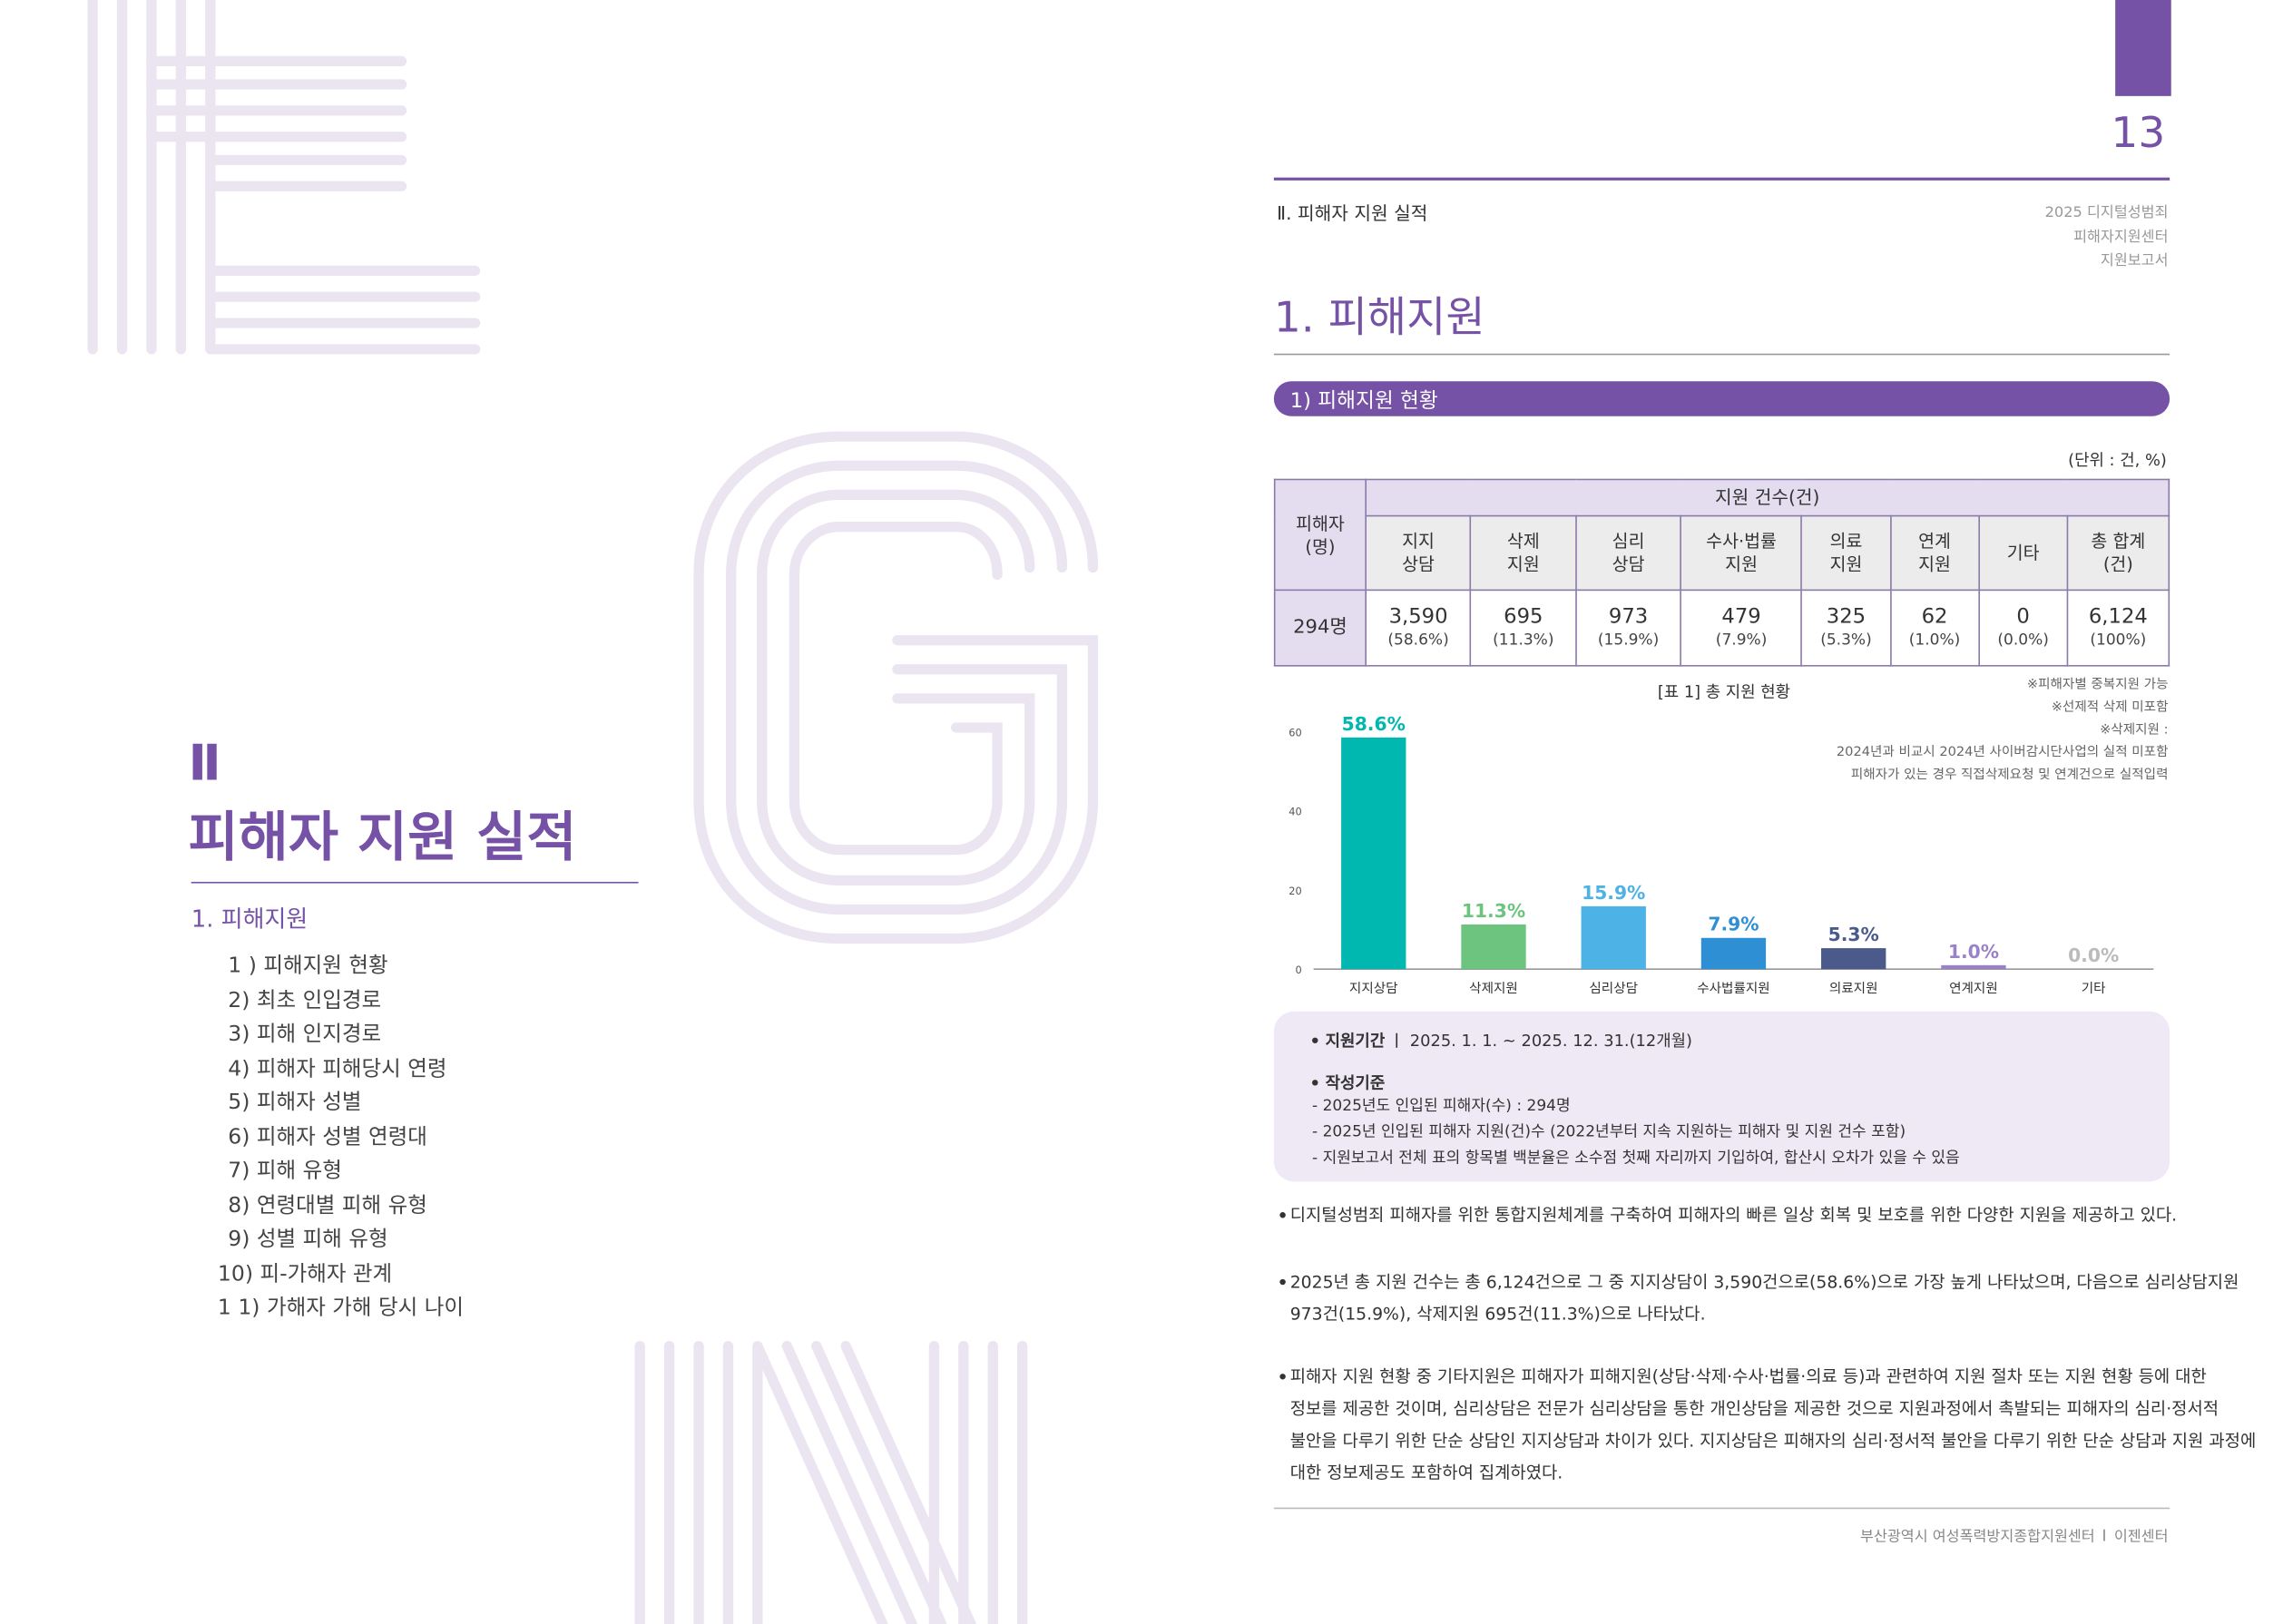  Describe the element at coordinates (1352, 213) in the screenshot. I see `running-head: Ⅱ. 피해자 지원 실적` at that location.